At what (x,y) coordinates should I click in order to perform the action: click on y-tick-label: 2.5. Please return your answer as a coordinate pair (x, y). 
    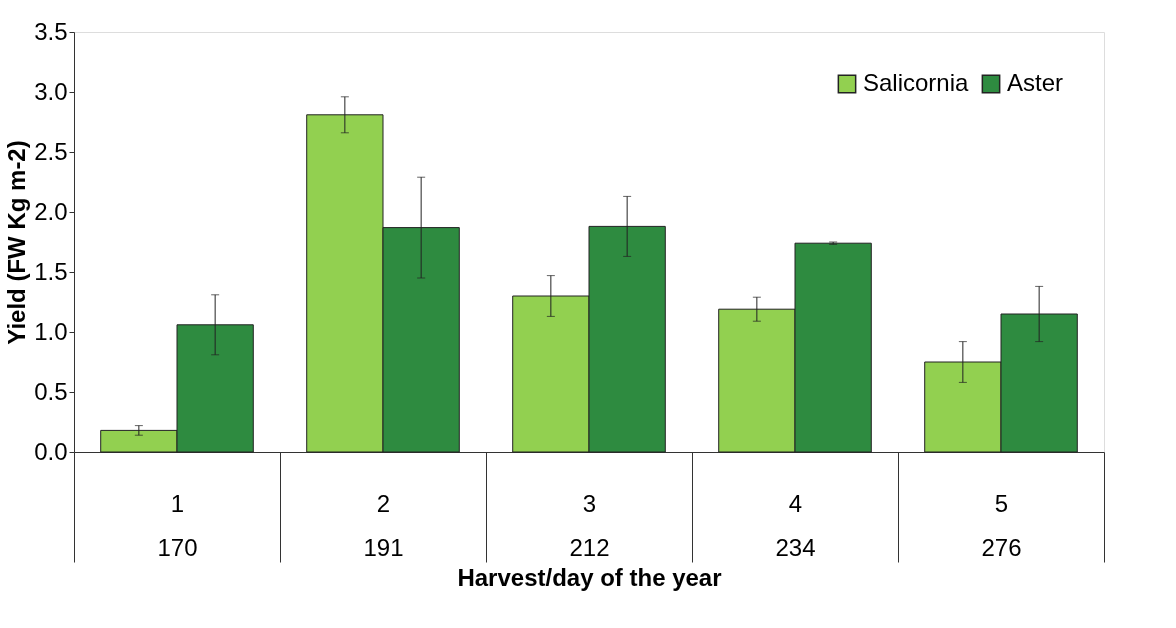
    Looking at the image, I should click on (51, 151).